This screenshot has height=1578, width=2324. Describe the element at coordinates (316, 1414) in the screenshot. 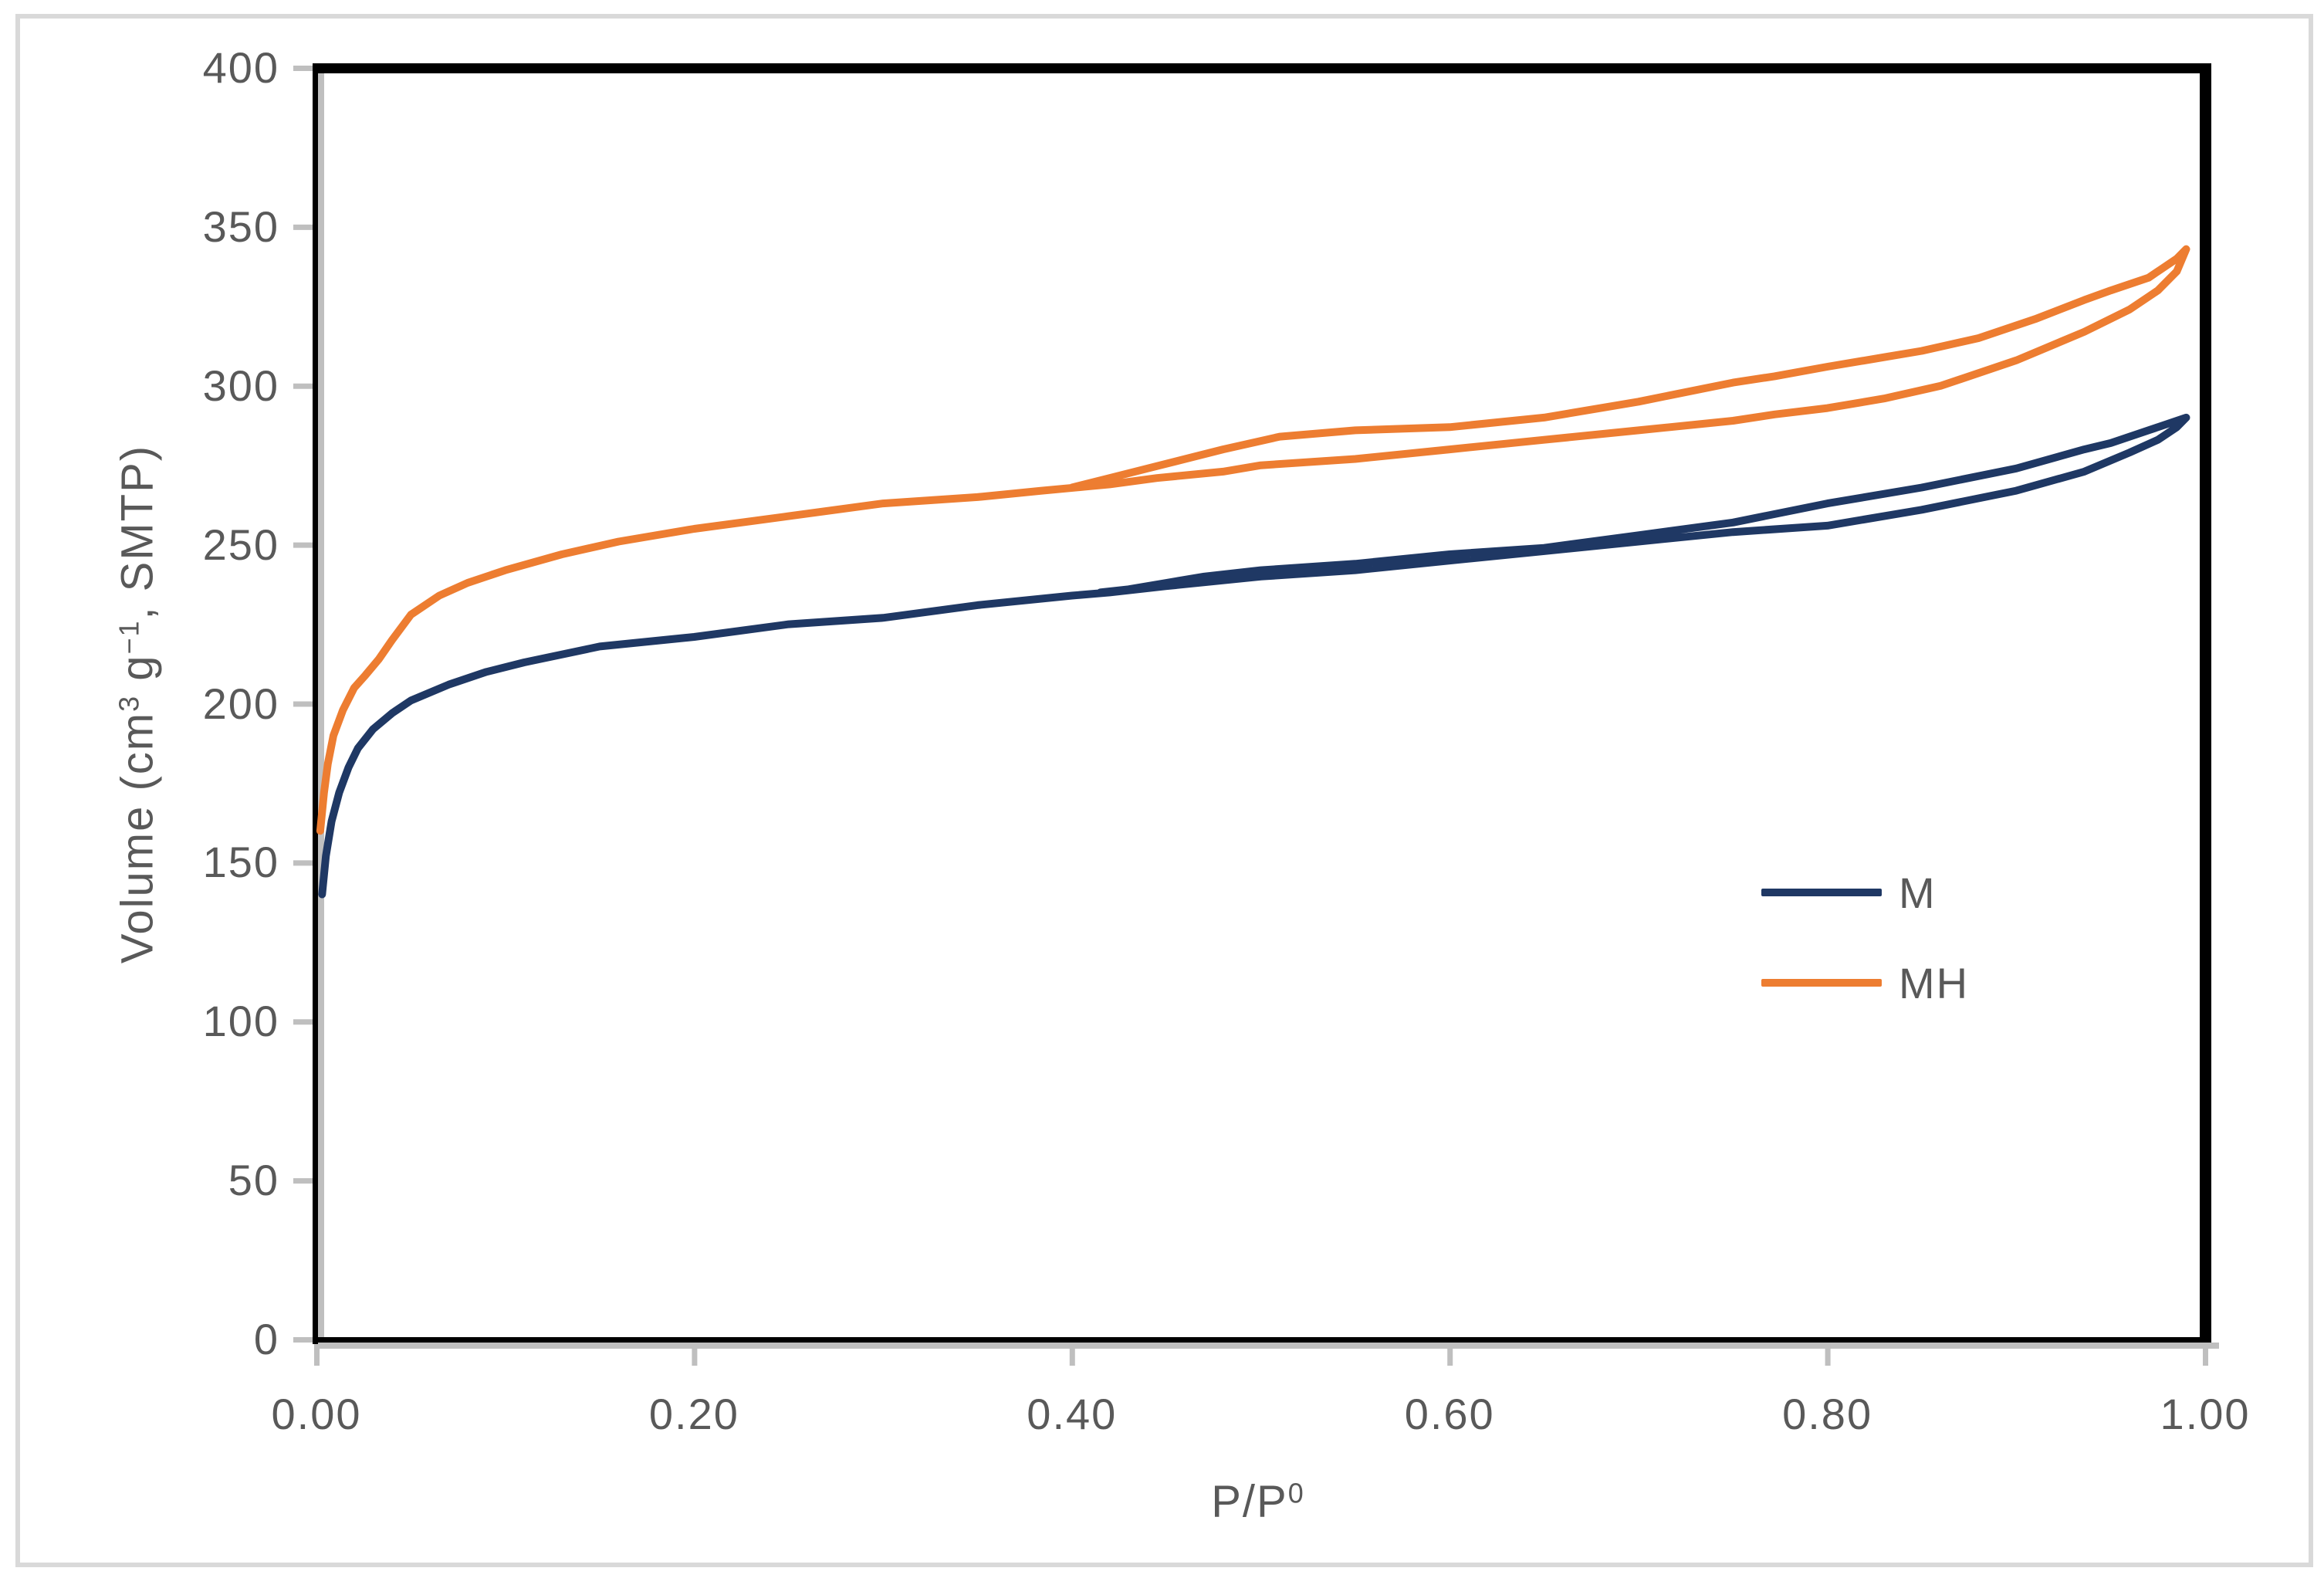

I see `x-tick-label: 0.00` at that location.